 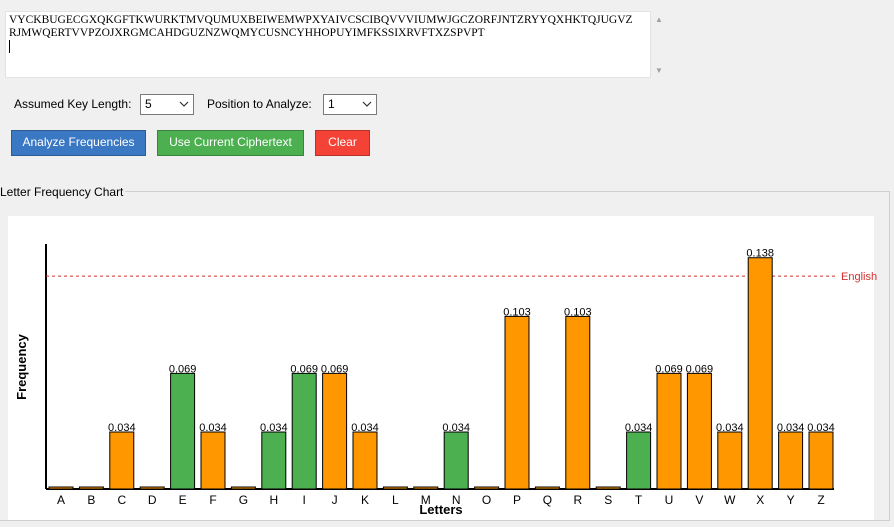 What do you see at coordinates (335, 369) in the screenshot?
I see `data-label-j: 0.069` at bounding box center [335, 369].